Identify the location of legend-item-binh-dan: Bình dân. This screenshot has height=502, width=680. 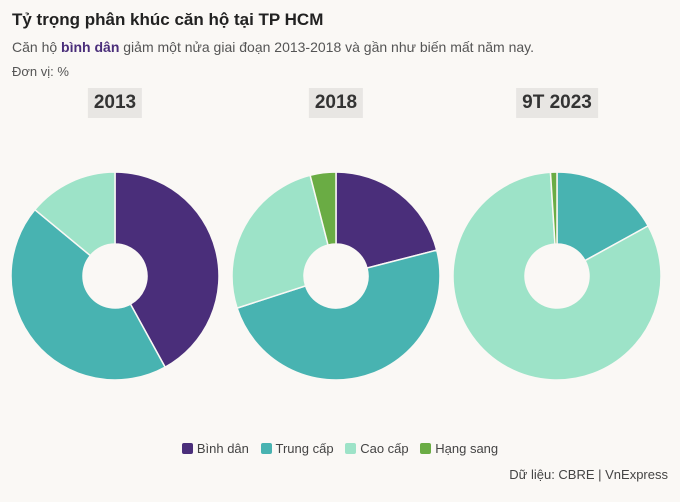
(215, 448).